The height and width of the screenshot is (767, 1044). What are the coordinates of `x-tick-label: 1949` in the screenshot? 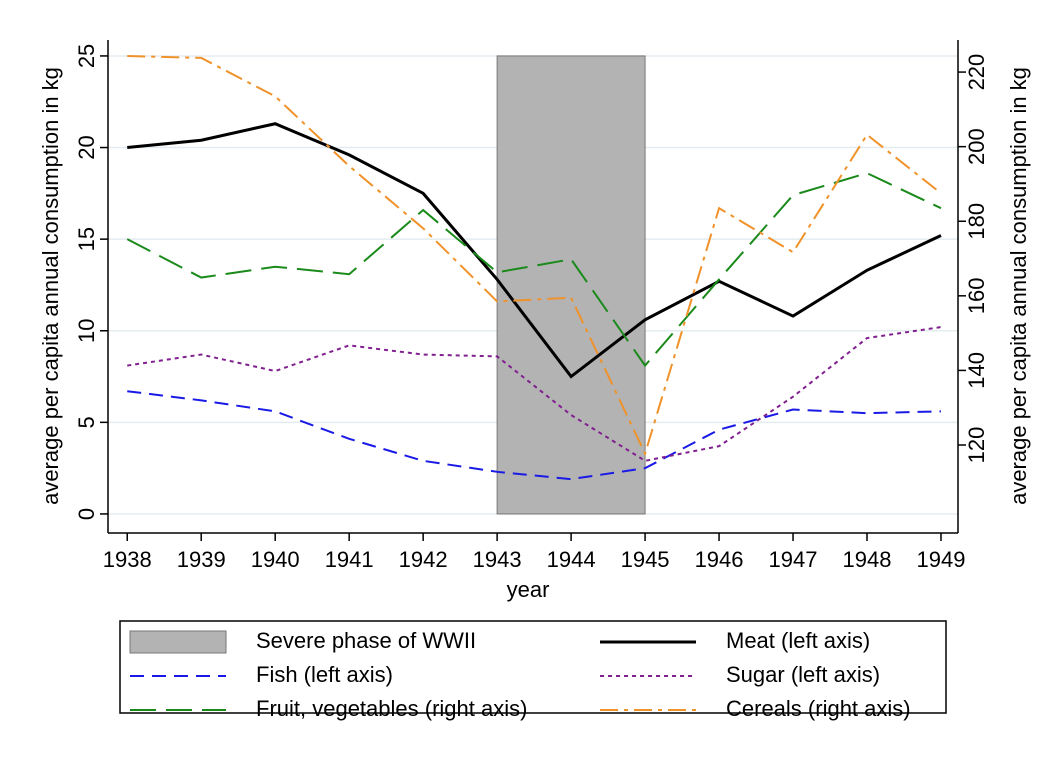 It's located at (941, 559).